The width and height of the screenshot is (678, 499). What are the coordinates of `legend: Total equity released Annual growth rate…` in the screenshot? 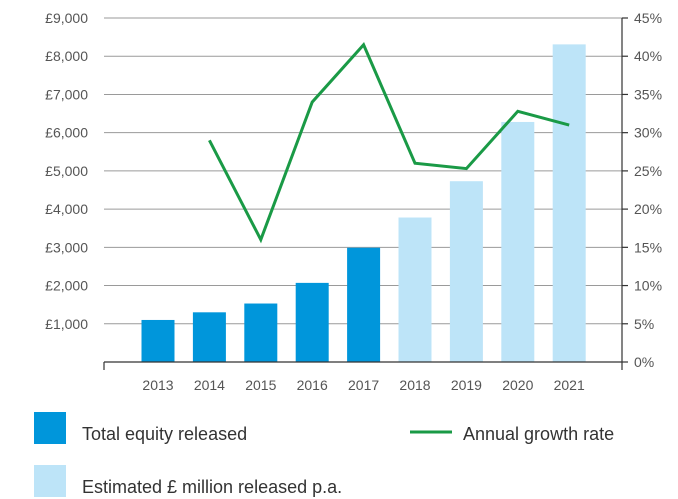 It's located at (324, 454).